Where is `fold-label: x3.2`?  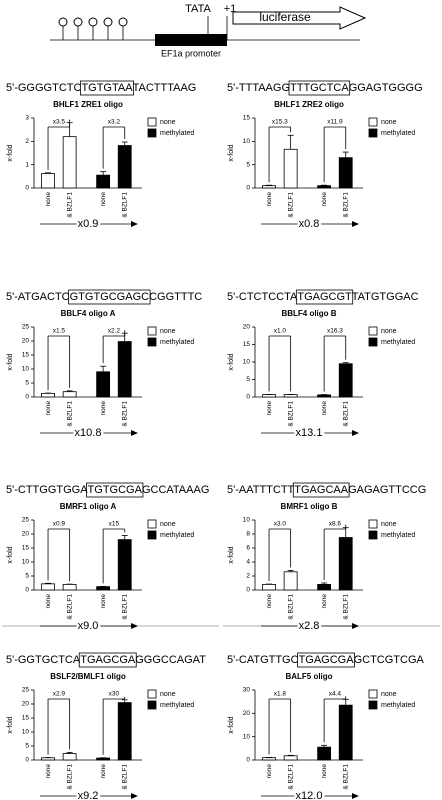
fold-label: x3.2 is located at coordinates (114, 122).